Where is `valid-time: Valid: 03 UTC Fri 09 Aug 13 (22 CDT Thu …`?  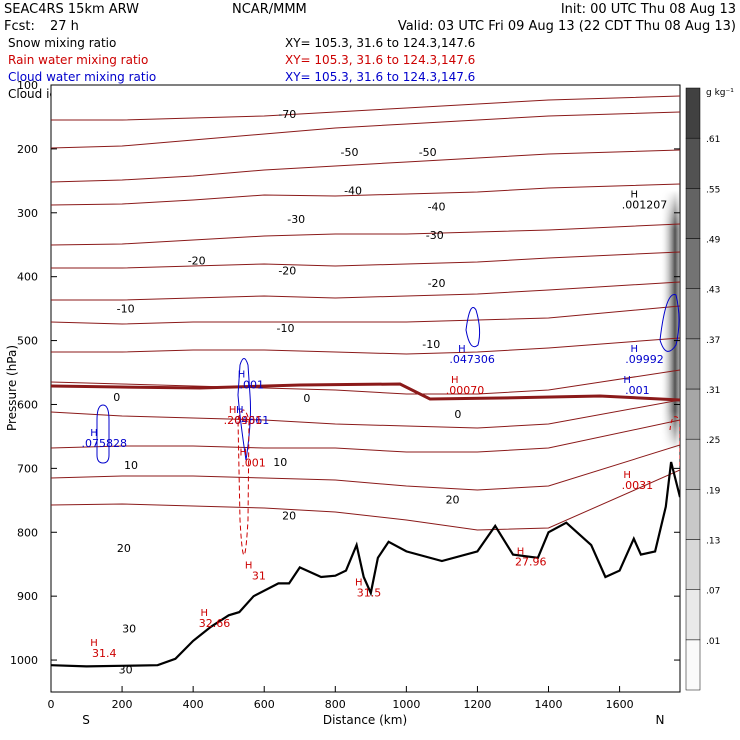
valid-time: Valid: 03 UTC Fri 09 Aug 13 (22 CDT Thu … is located at coordinates (567, 26).